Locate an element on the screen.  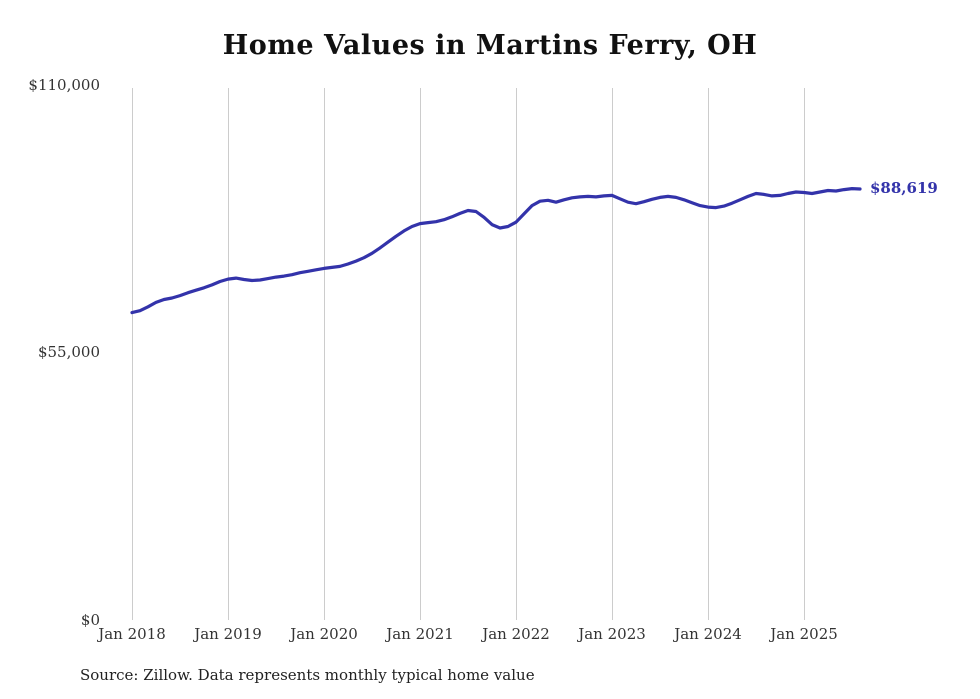
gridline-jan-2018 is located at coordinates (132, 354).